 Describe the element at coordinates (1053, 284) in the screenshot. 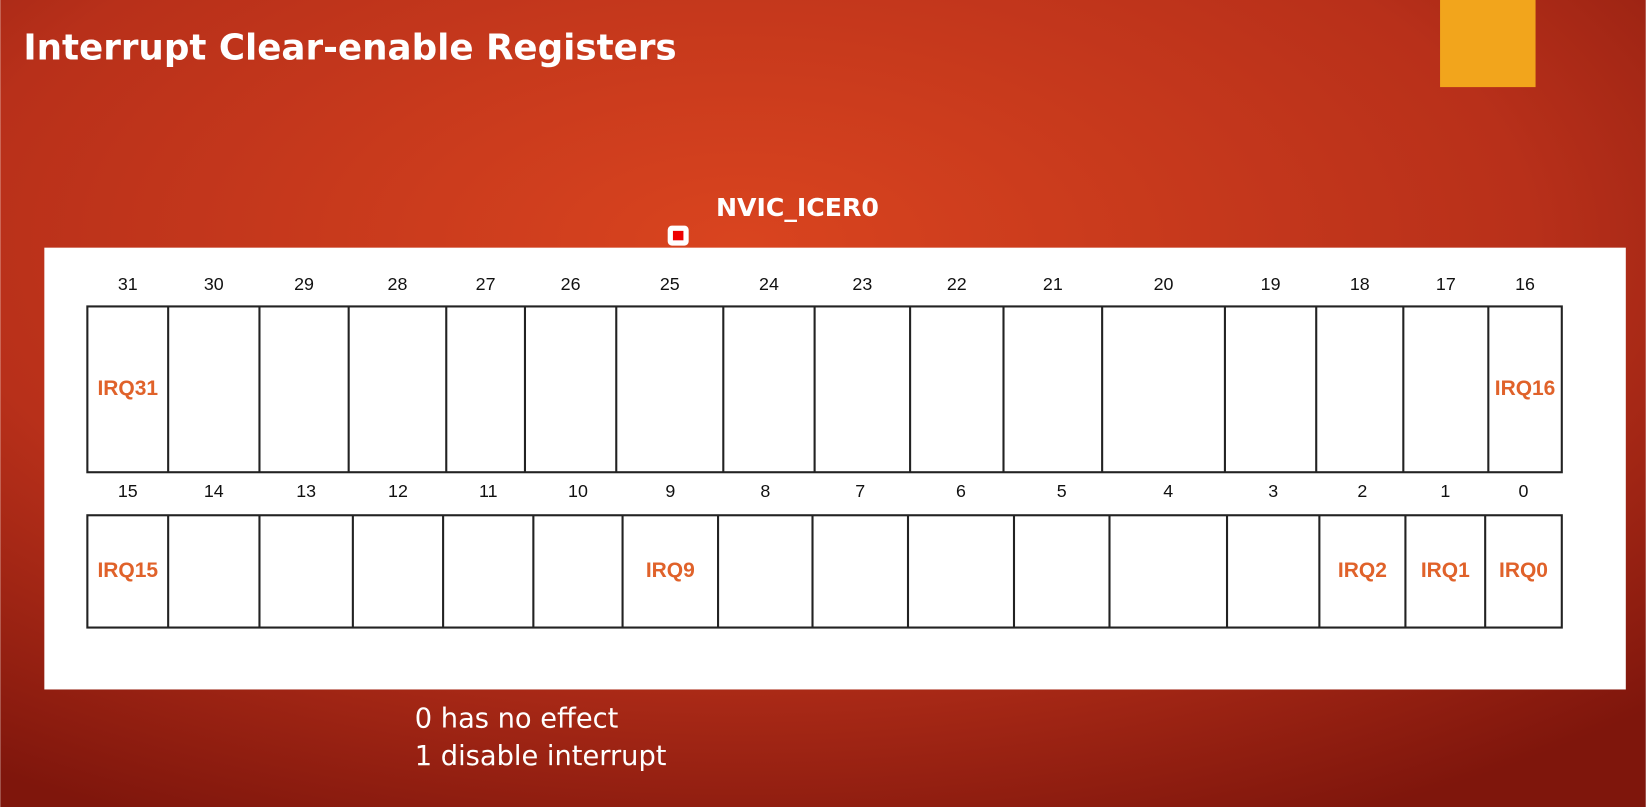

I see `bit-number: 21` at that location.